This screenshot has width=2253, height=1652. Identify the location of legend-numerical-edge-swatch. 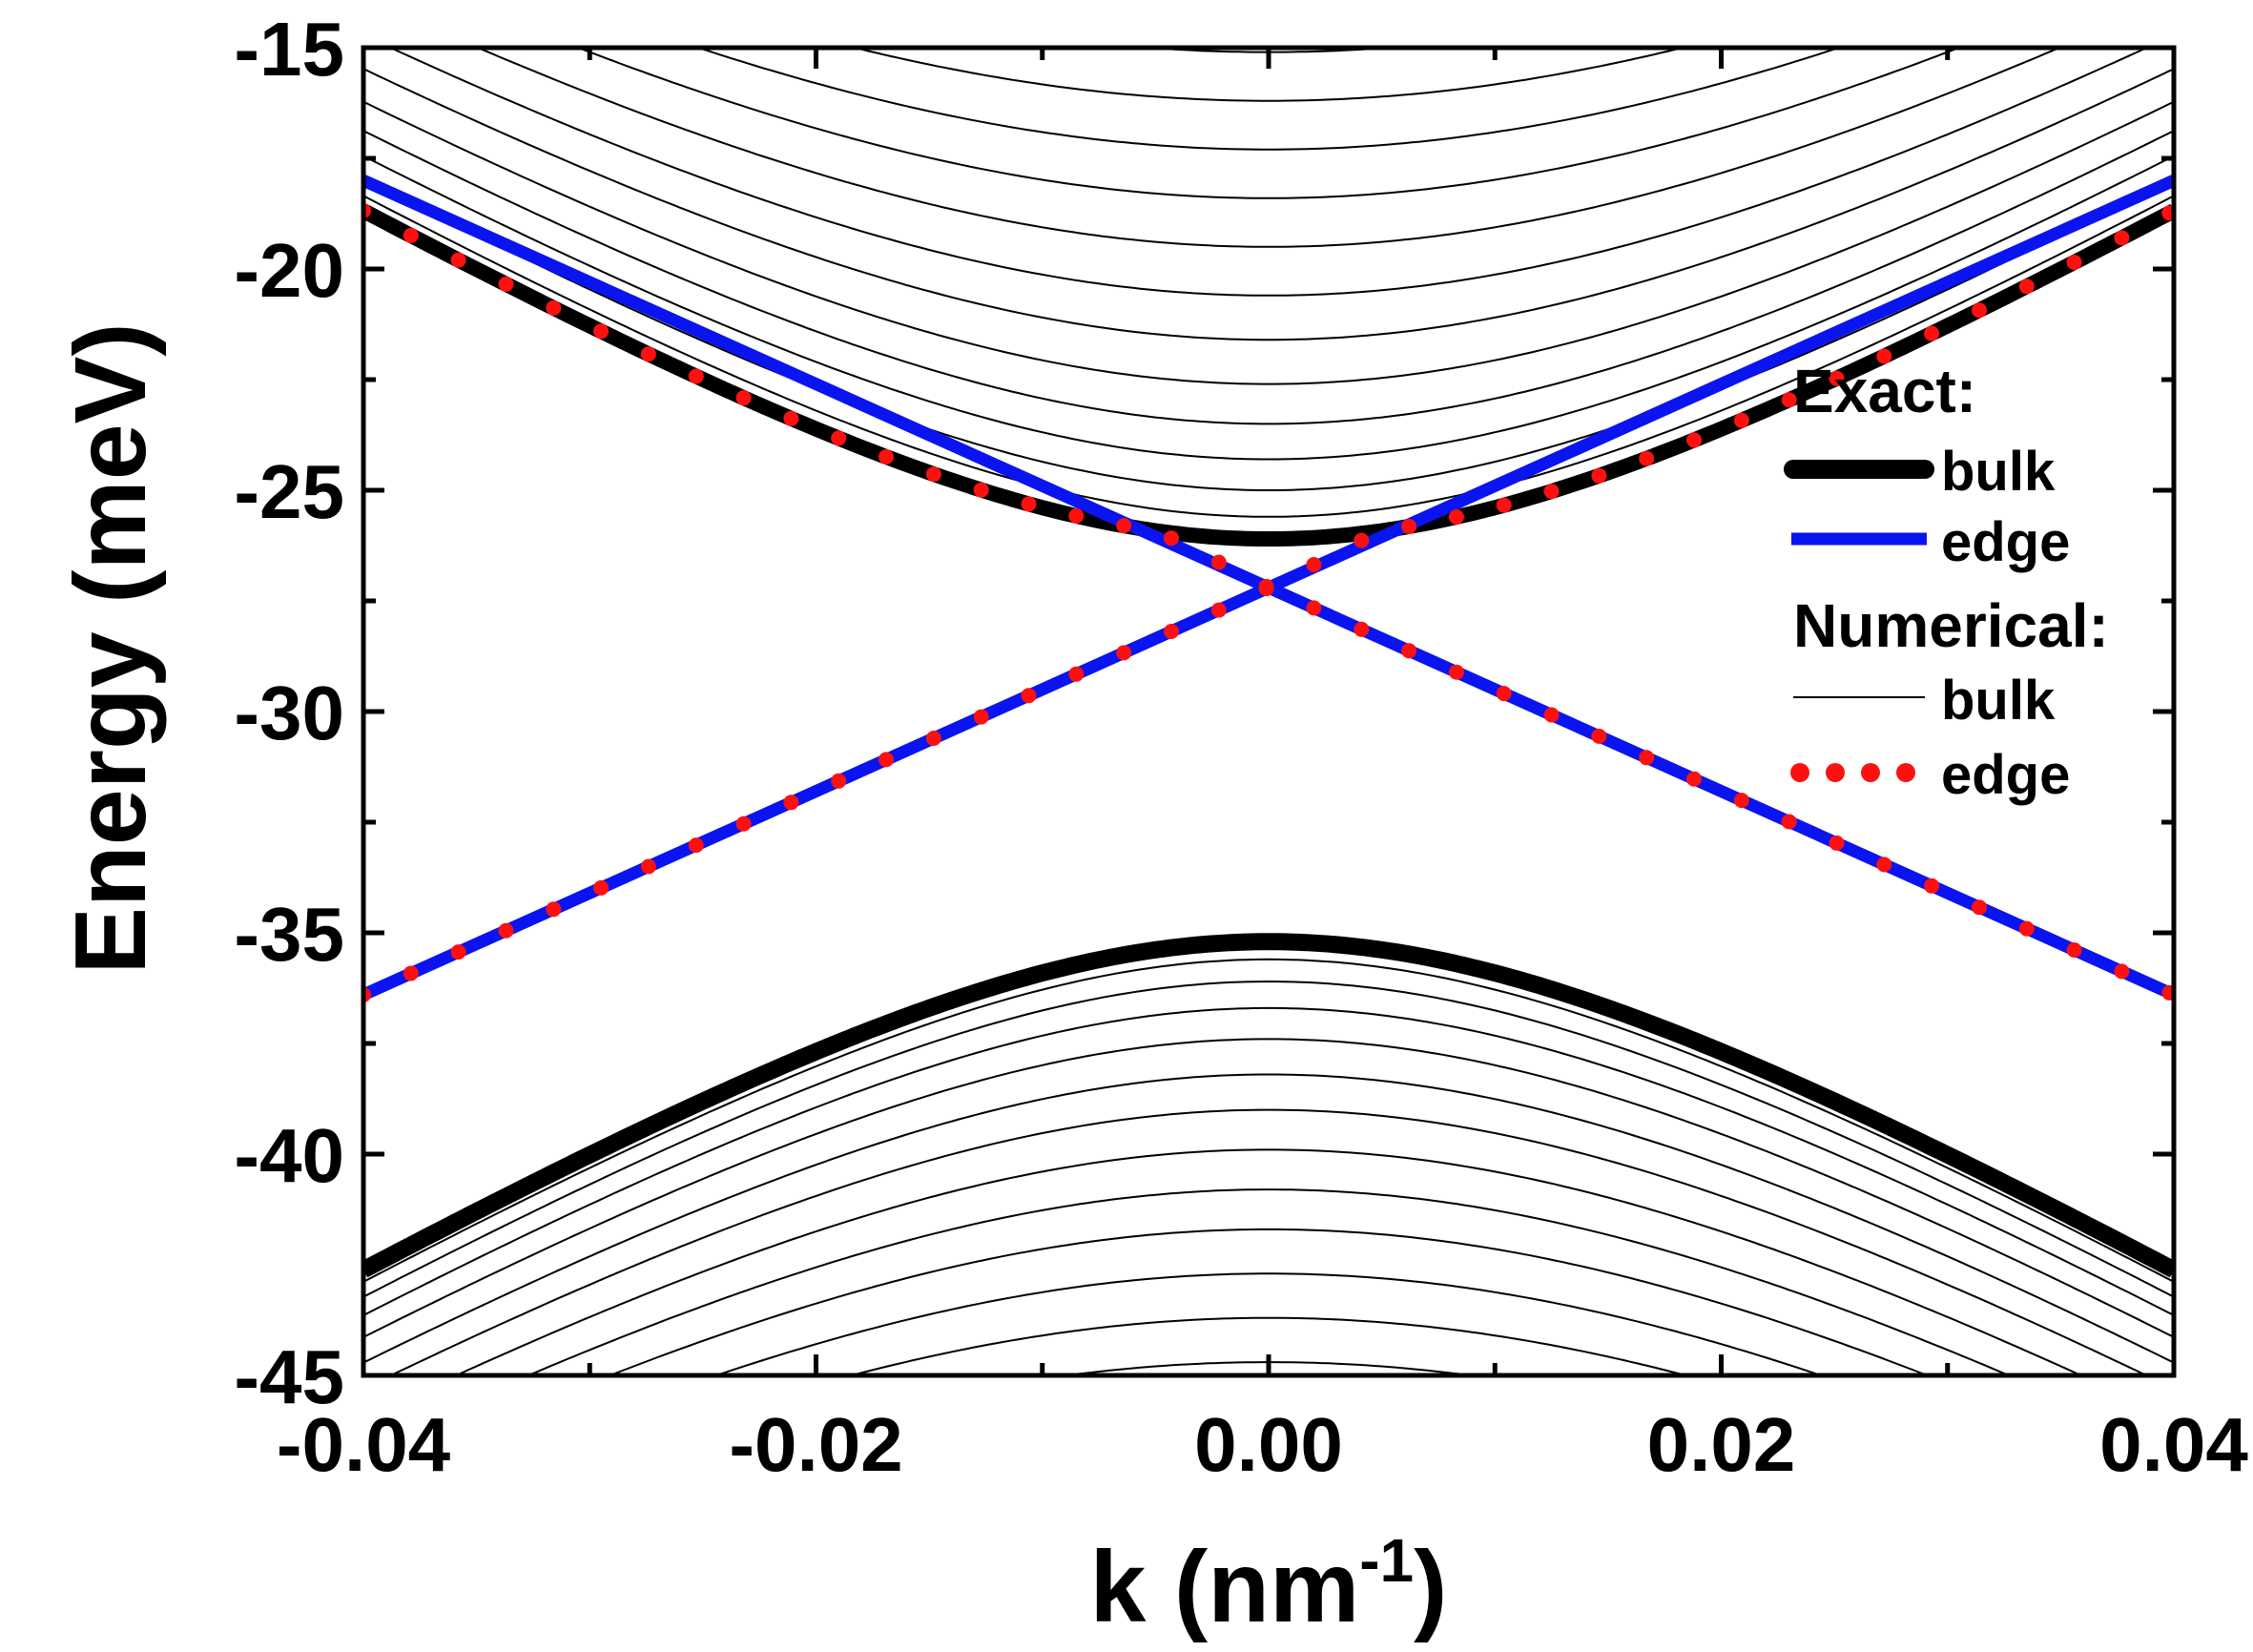
(1852, 772).